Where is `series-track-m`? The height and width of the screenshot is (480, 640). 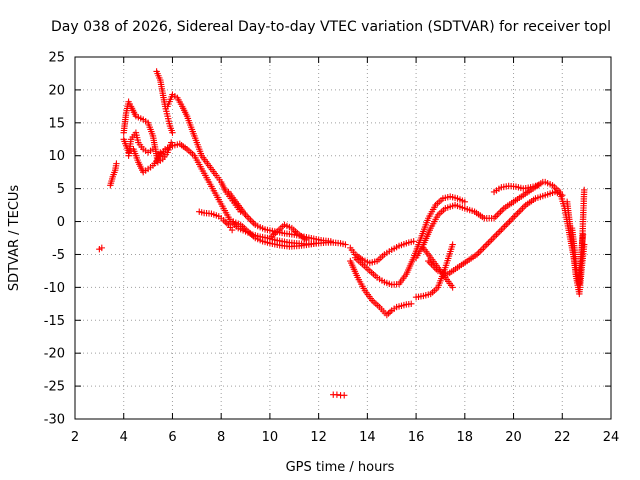 series-track-m is located at coordinates (339, 395).